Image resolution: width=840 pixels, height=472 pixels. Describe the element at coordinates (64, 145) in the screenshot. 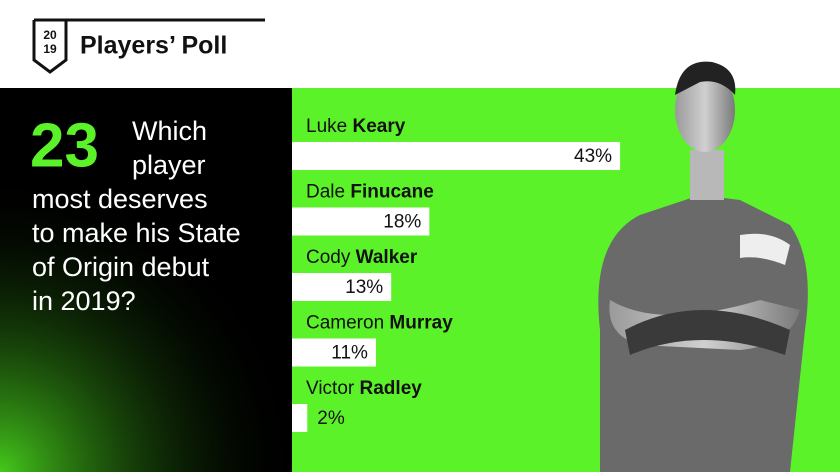

I see `question-number: 23` at that location.